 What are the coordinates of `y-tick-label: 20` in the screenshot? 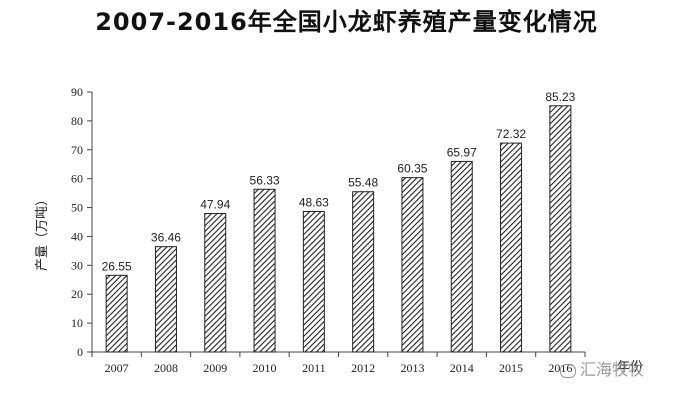 It's located at (77, 294).